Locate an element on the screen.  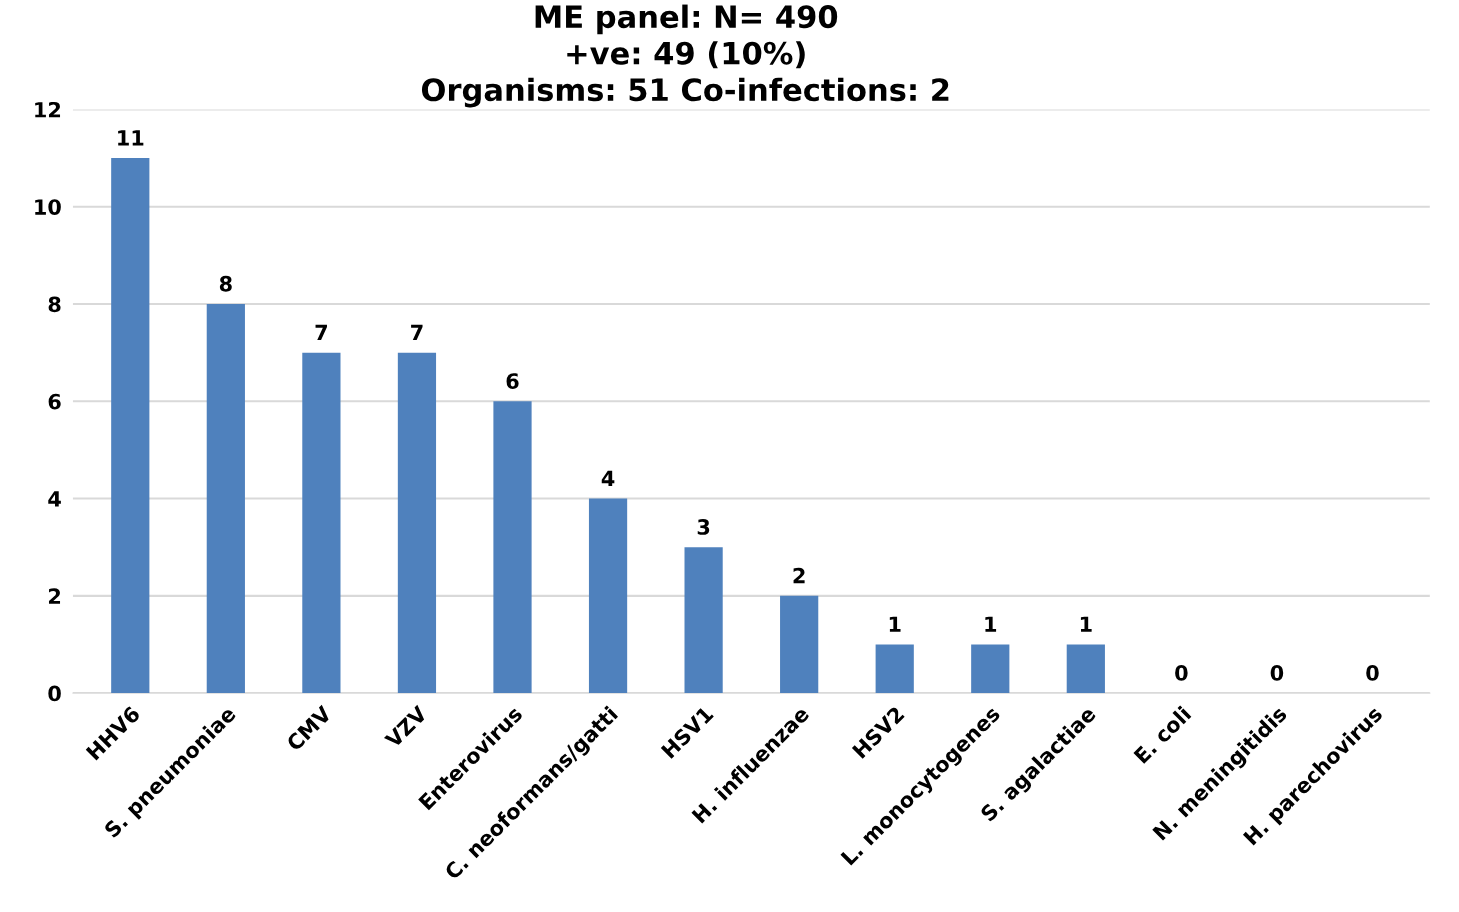
data-label: 3 is located at coordinates (703, 527).